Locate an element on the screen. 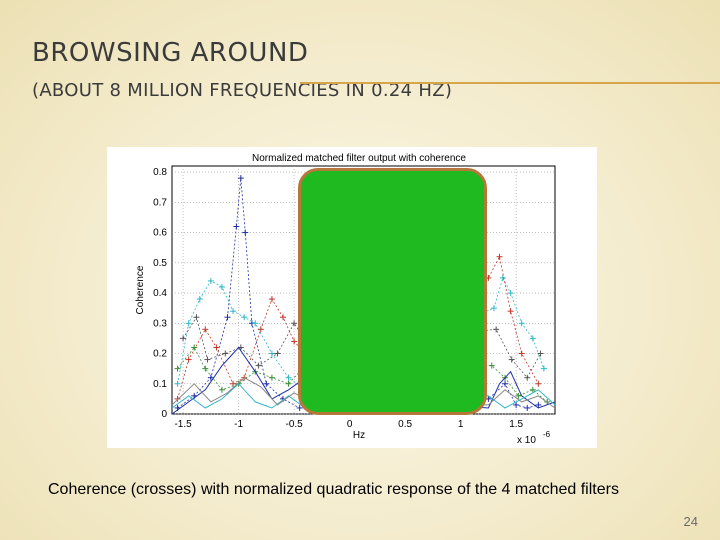 This screenshot has width=720, height=540. title-rule is located at coordinates (510, 83).